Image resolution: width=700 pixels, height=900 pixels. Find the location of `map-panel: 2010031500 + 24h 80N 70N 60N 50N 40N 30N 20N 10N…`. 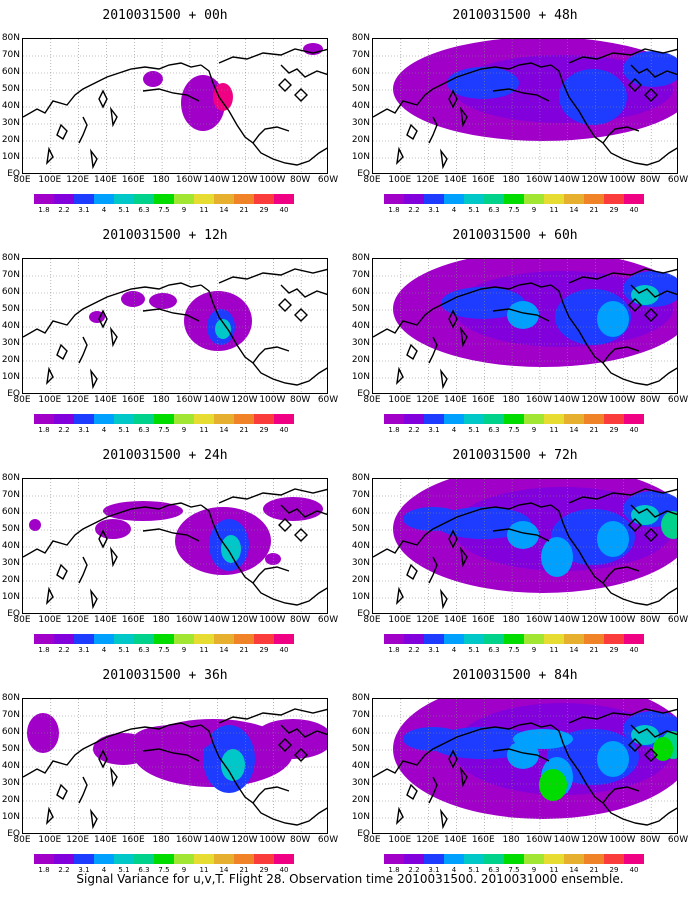

map-panel: 2010031500 + 24h 80N 70N 60N 50N 40N 30N 20N 10N… is located at coordinates (169, 553).